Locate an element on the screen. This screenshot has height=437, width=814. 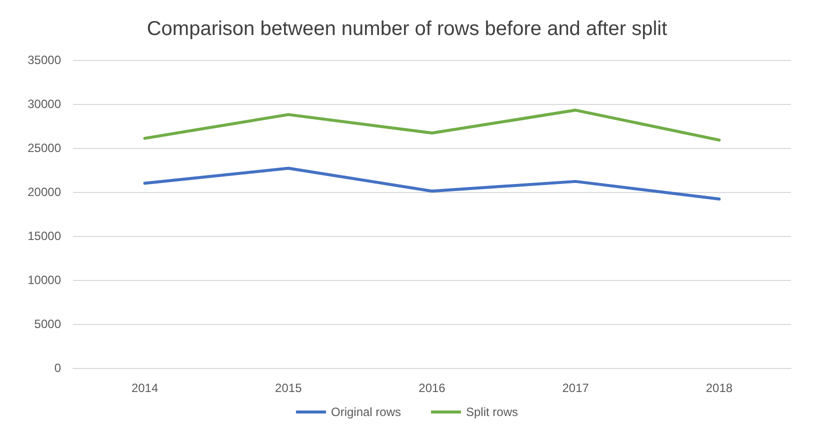
y-tick-label: 25000 is located at coordinates (45, 148).